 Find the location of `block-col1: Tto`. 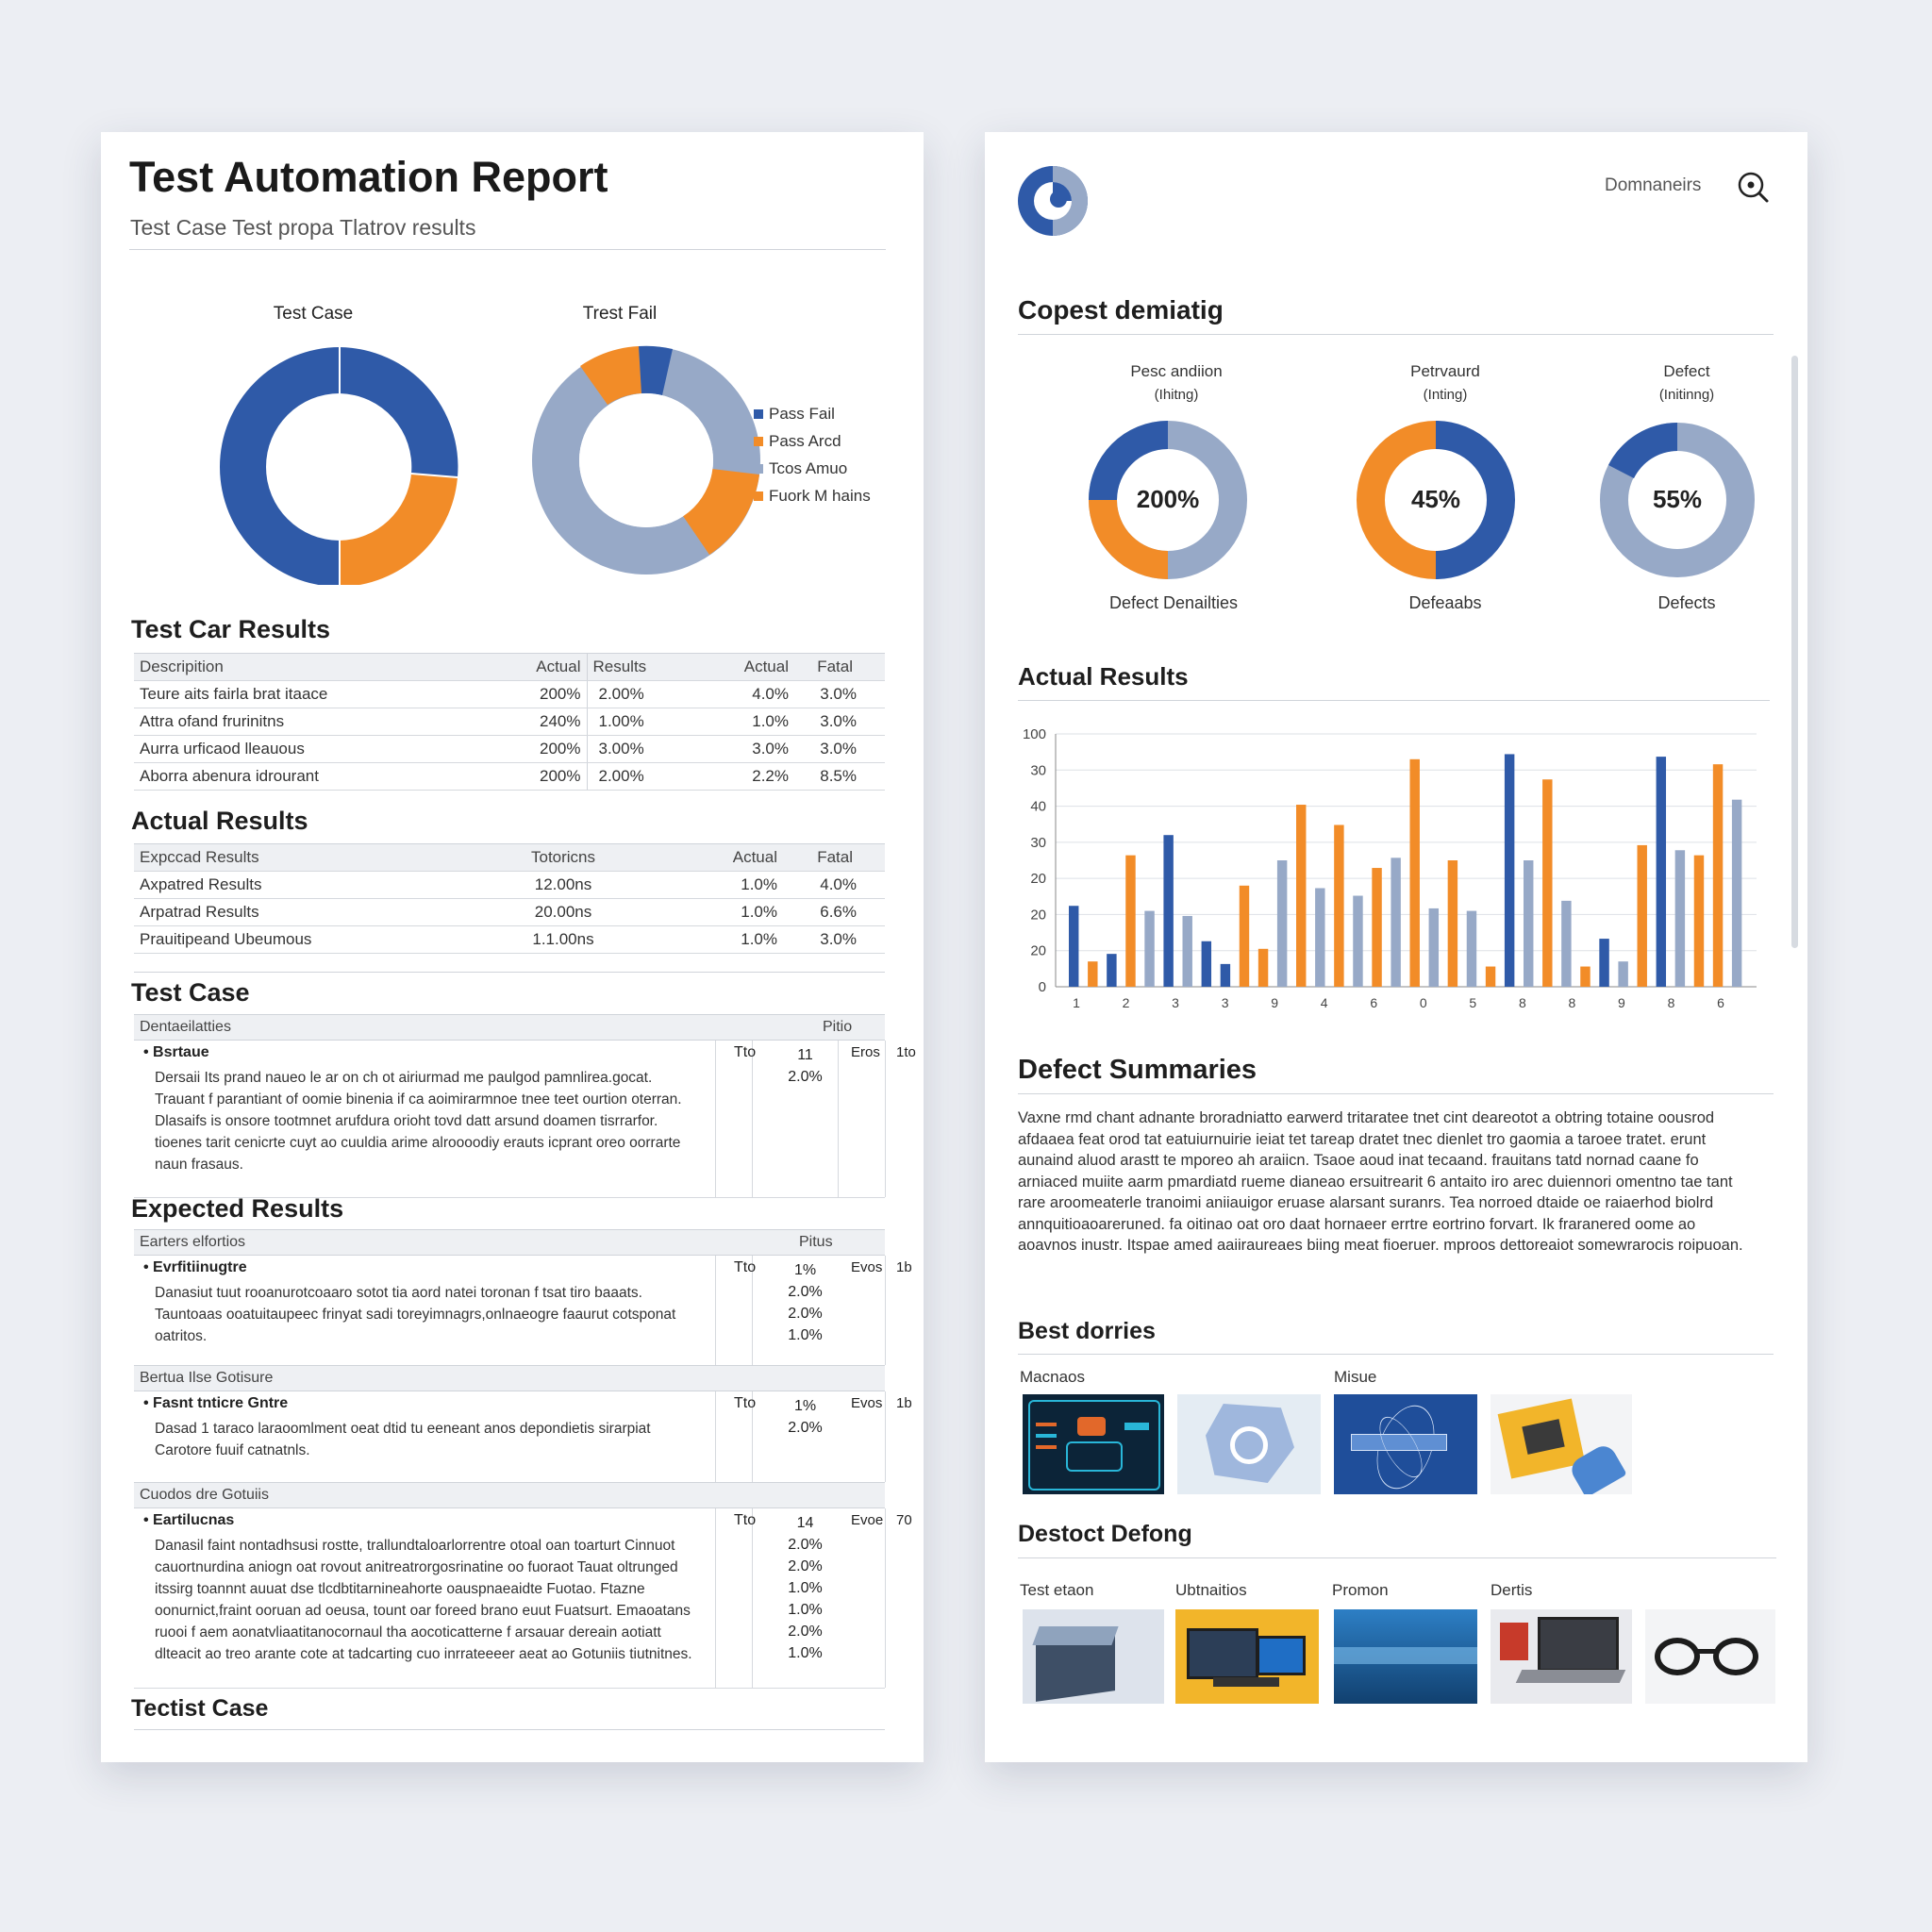

block-col1: Tto is located at coordinates (746, 1052).